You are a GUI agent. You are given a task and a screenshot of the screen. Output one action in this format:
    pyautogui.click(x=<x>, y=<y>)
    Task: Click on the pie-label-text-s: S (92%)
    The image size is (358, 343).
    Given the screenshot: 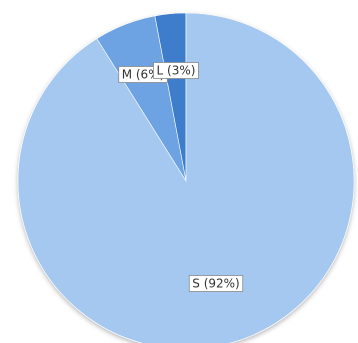 What is the action you would take?
    pyautogui.click(x=215, y=284)
    